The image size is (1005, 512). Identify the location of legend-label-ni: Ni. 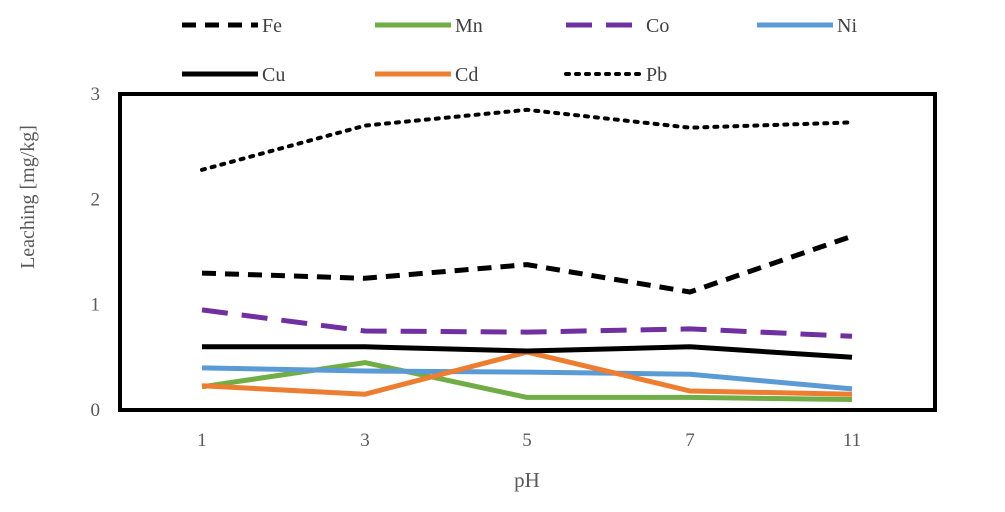
(847, 26).